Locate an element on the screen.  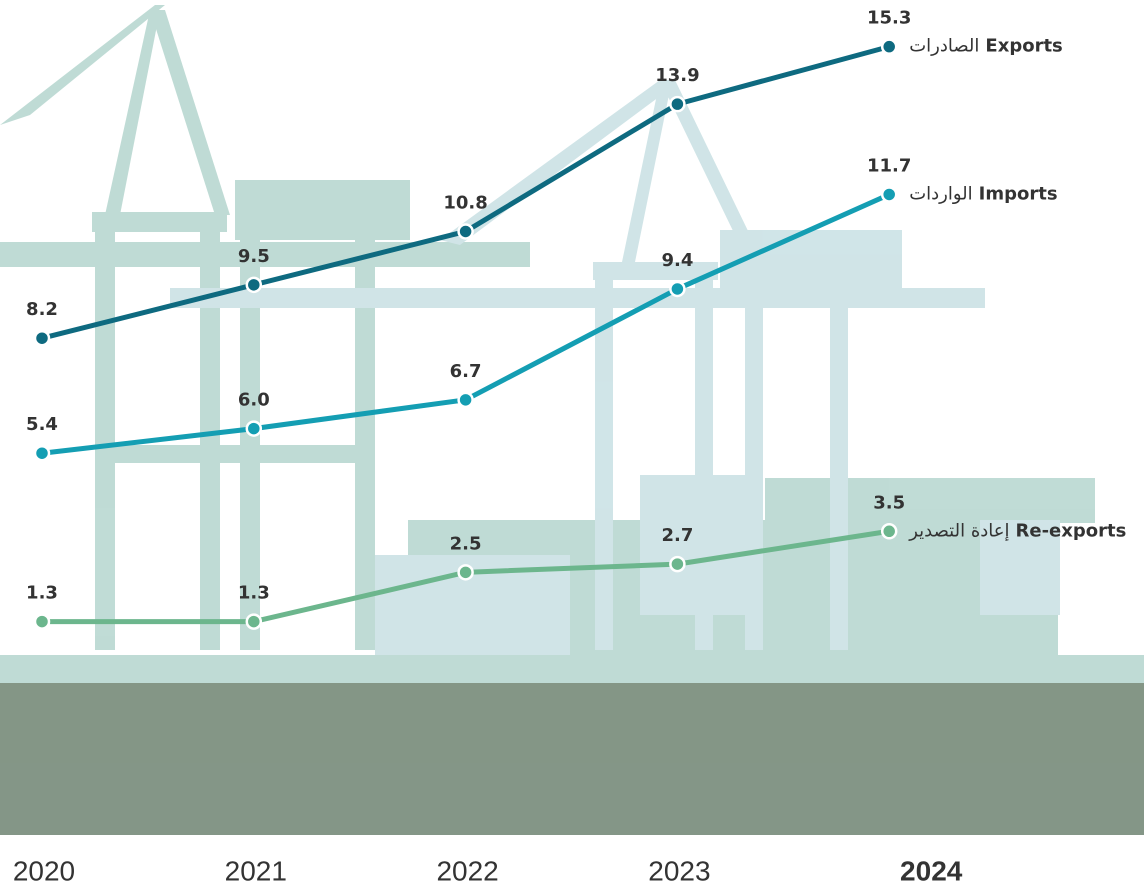
x-tick-label: 2024 is located at coordinates (931, 870).